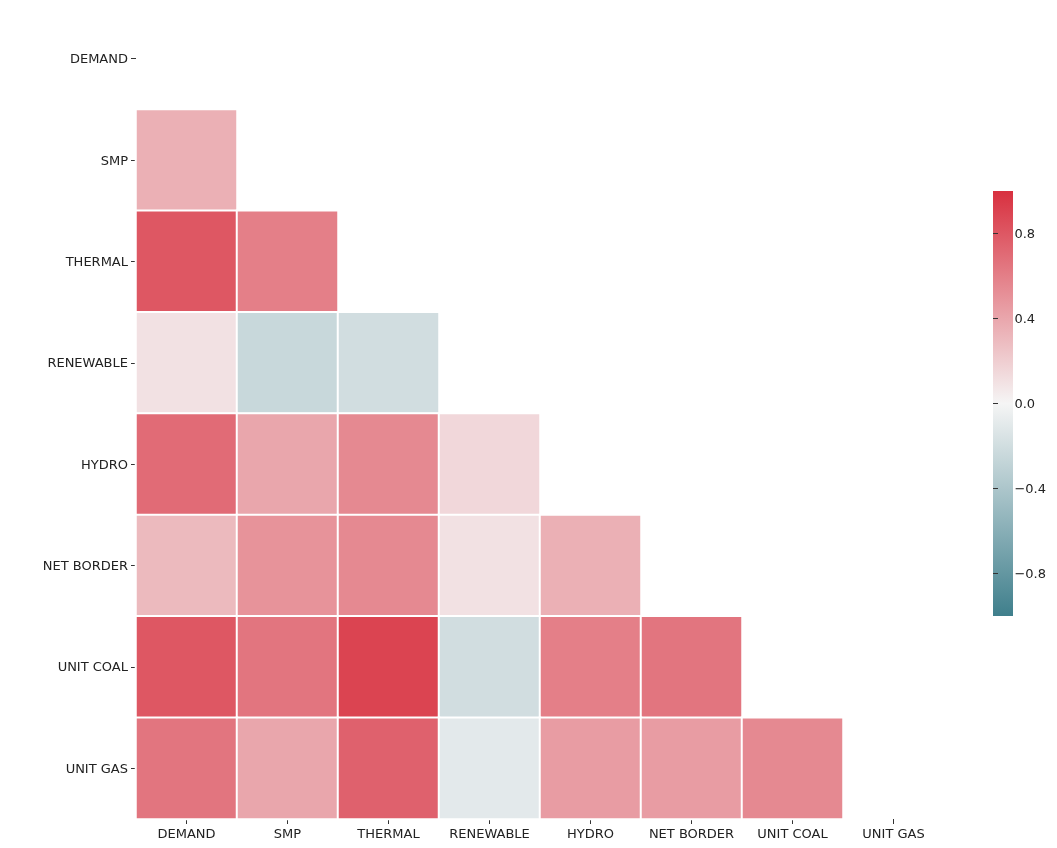  I want to click on y-tick-label: NET BORDER, so click(85, 566).